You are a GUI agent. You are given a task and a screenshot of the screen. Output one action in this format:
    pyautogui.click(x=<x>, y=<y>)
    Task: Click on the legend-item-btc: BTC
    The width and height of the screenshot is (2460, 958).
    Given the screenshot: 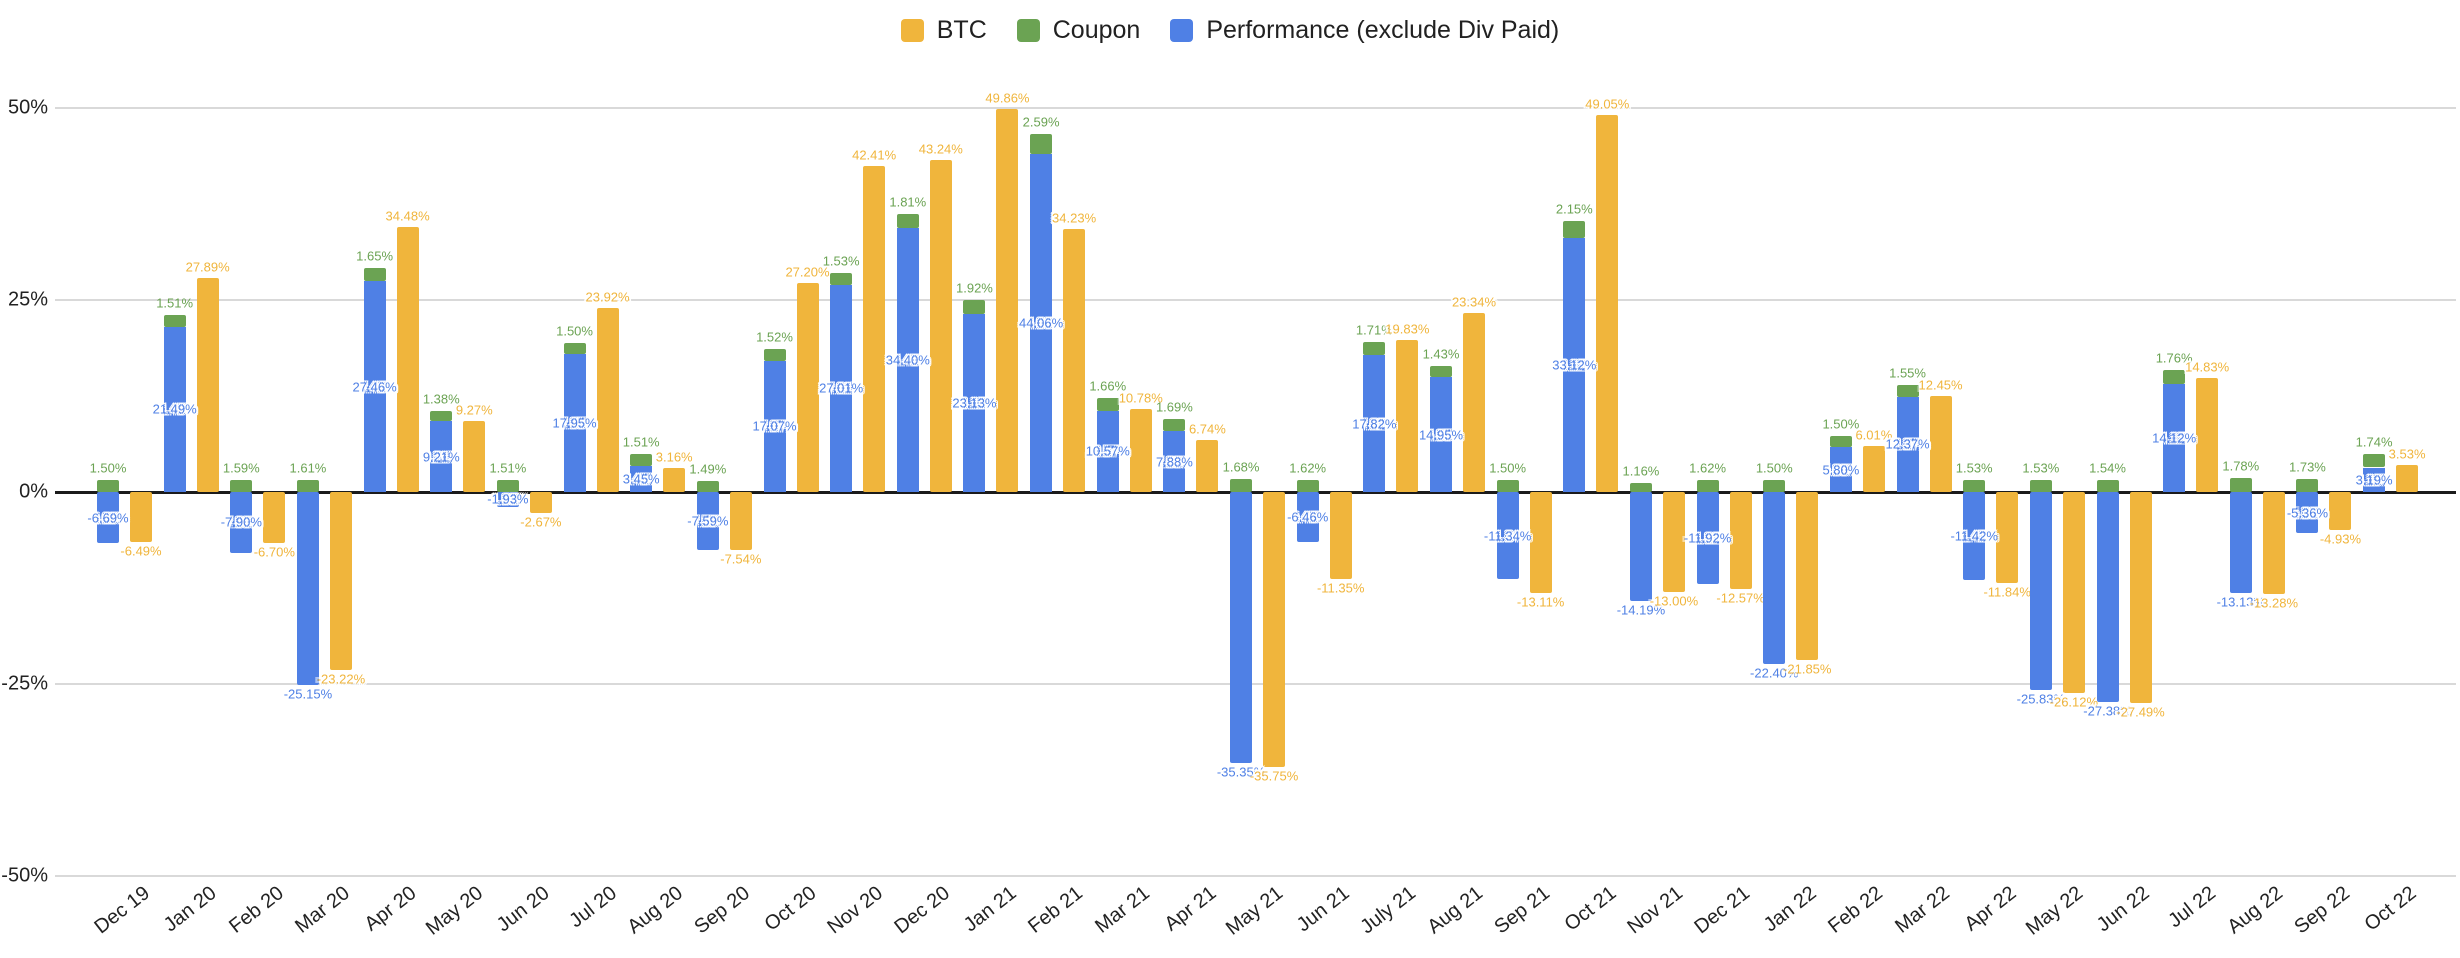 What is the action you would take?
    pyautogui.click(x=943, y=30)
    